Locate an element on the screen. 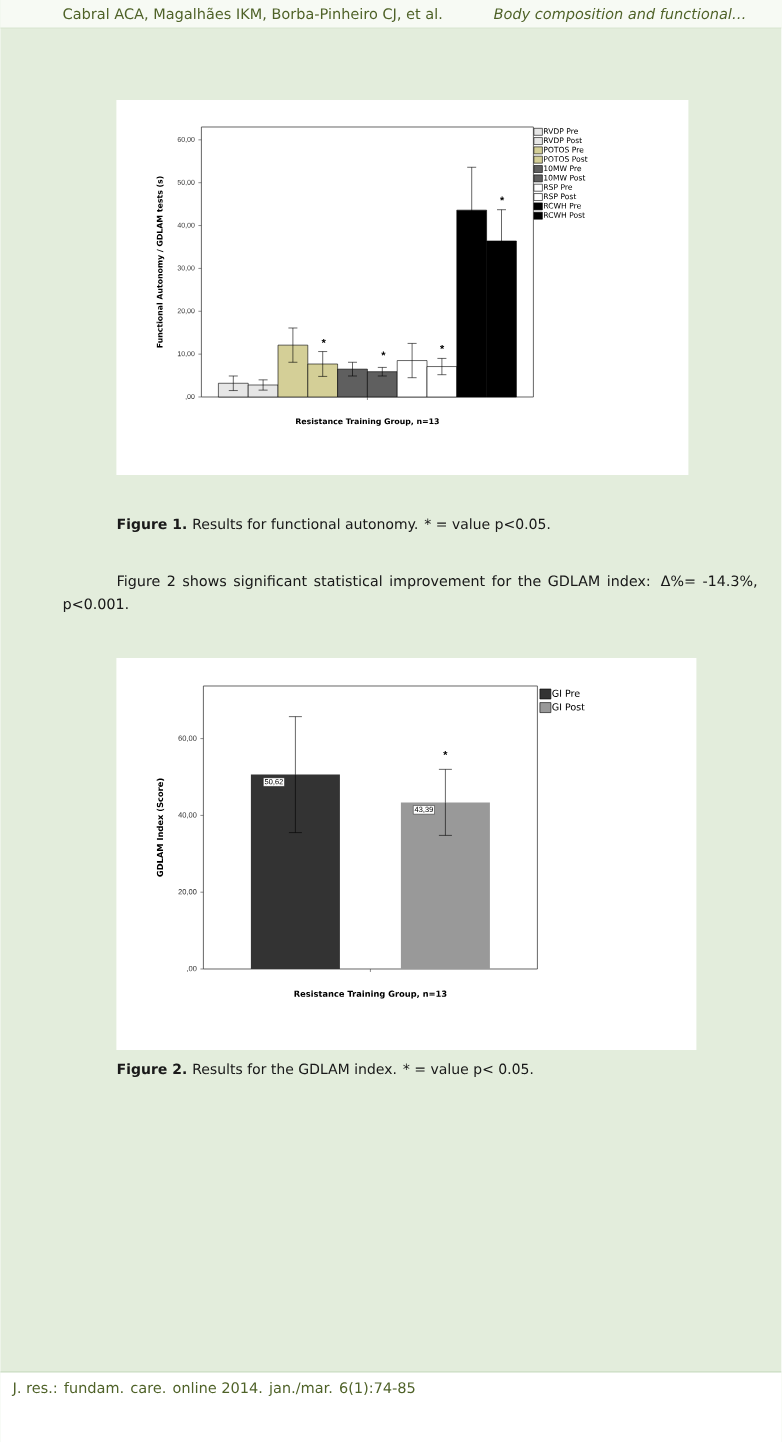  caption: Figure 2 shows significant statistical improvement for the GDLAM index: Δ%= -14.3%, p<0.001. is located at coordinates (410, 594).